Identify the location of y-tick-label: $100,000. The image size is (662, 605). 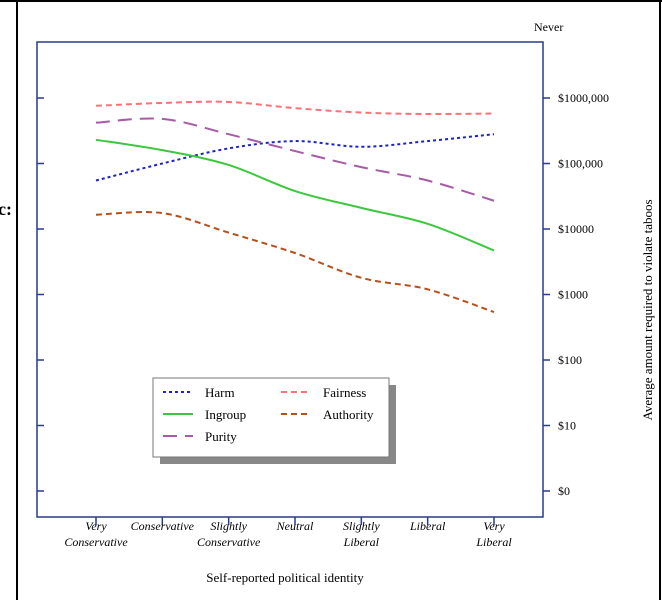
(580, 164).